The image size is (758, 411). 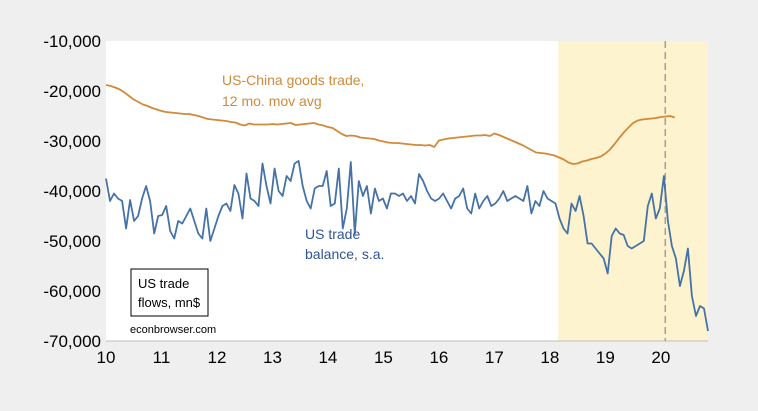 What do you see at coordinates (106, 357) in the screenshot?
I see `x-tick-label: 10` at bounding box center [106, 357].